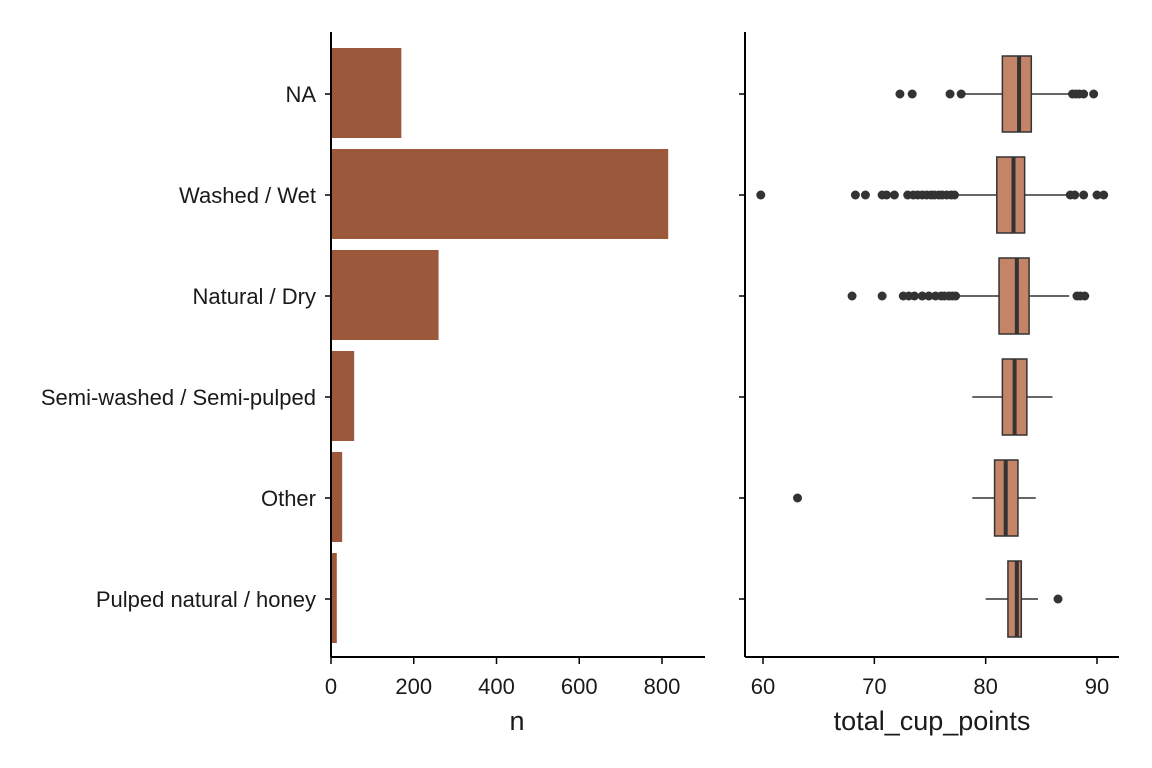 The width and height of the screenshot is (1152, 768). What do you see at coordinates (496, 686) in the screenshot?
I see `x-tick-label-400: 400` at bounding box center [496, 686].